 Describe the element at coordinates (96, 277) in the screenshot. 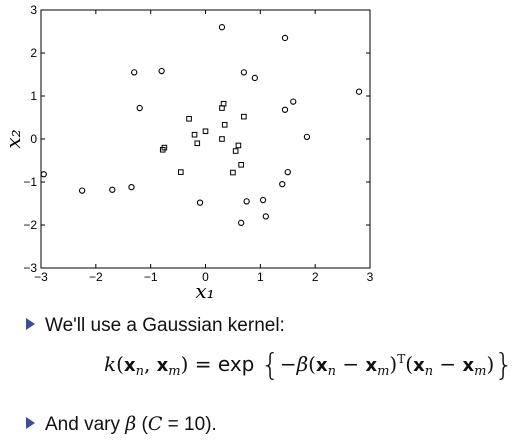

I see `x-tick-label: −2` at that location.